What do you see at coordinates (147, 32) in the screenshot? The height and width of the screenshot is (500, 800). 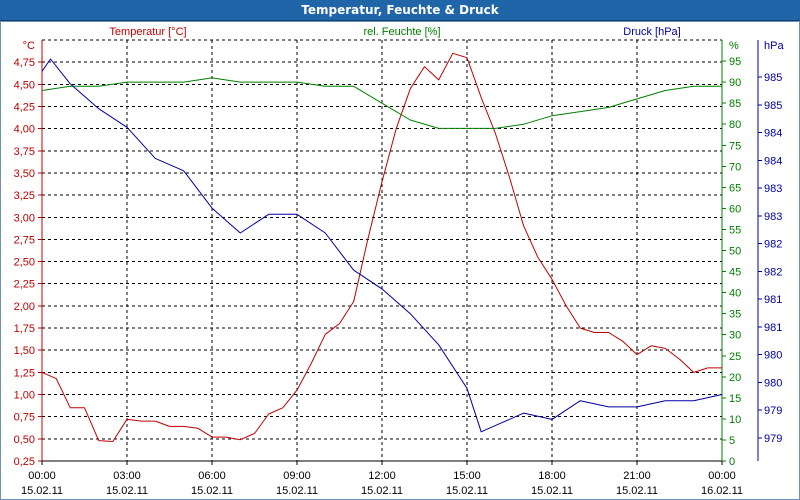 I see `legend-temperature: Temperatur [°C]` at bounding box center [147, 32].